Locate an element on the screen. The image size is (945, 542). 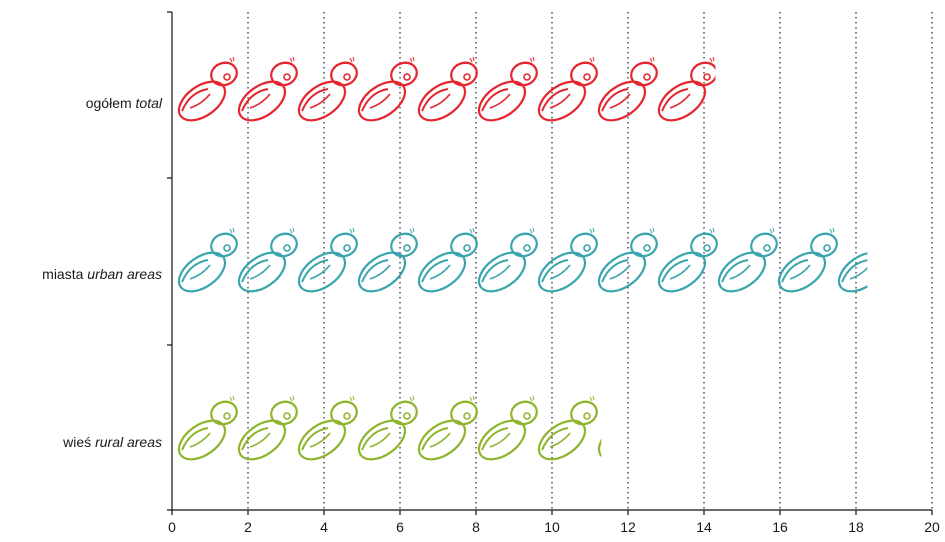
x-tick-label: 18 is located at coordinates (856, 527).